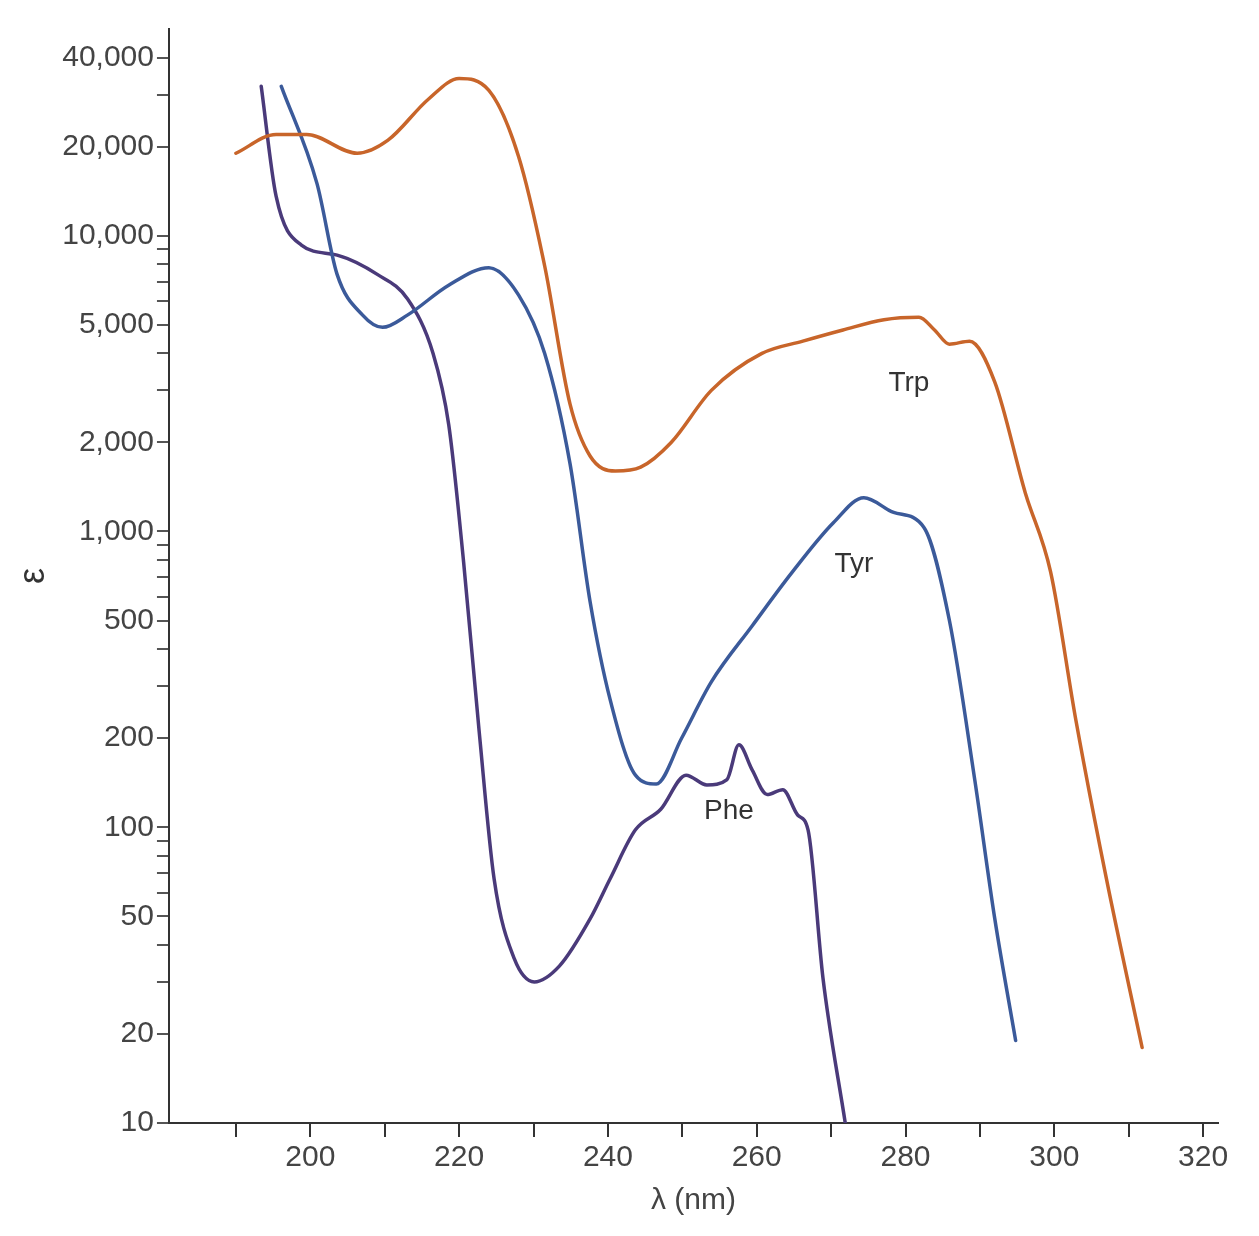  Describe the element at coordinates (116, 440) in the screenshot. I see `y-tick-label: 2,000` at that location.